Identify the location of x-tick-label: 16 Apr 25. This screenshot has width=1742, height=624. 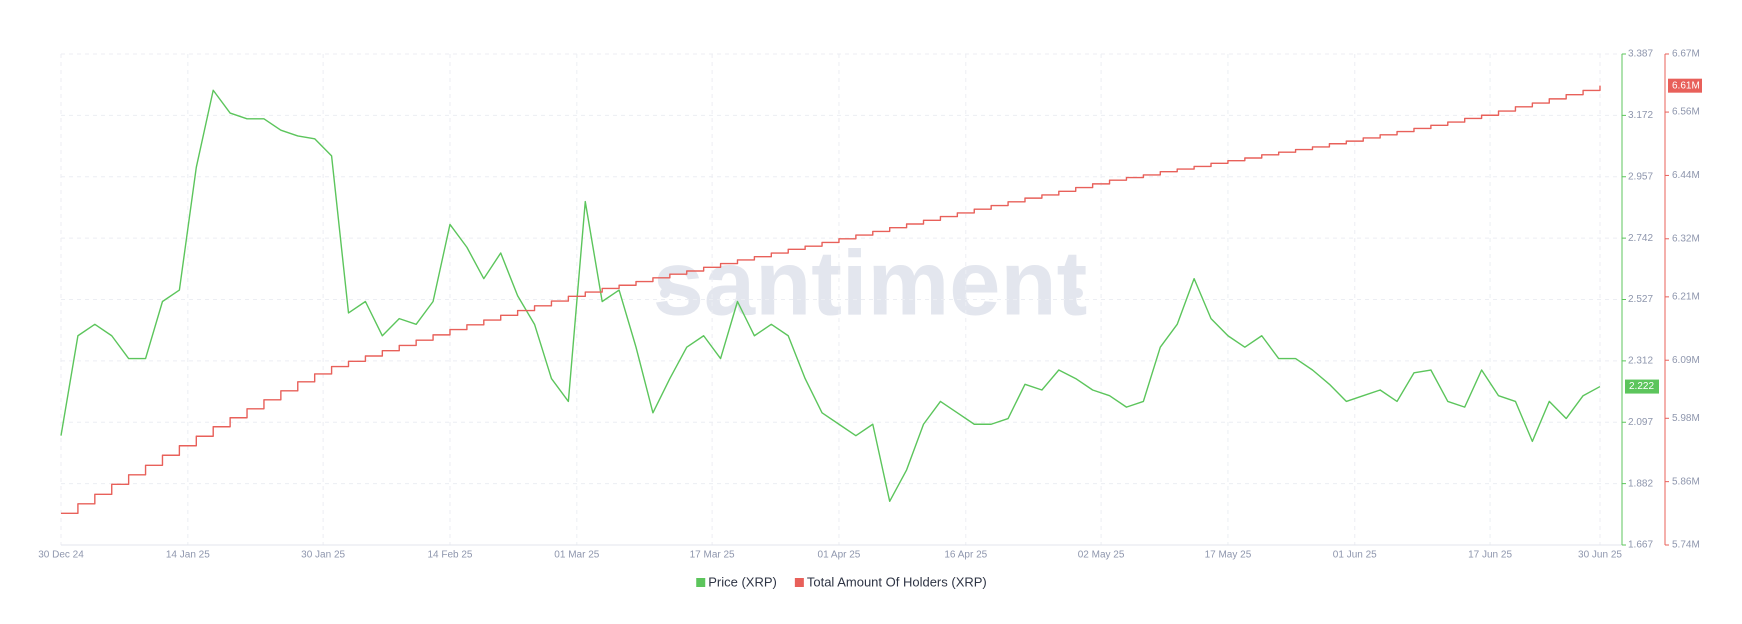
(965, 555).